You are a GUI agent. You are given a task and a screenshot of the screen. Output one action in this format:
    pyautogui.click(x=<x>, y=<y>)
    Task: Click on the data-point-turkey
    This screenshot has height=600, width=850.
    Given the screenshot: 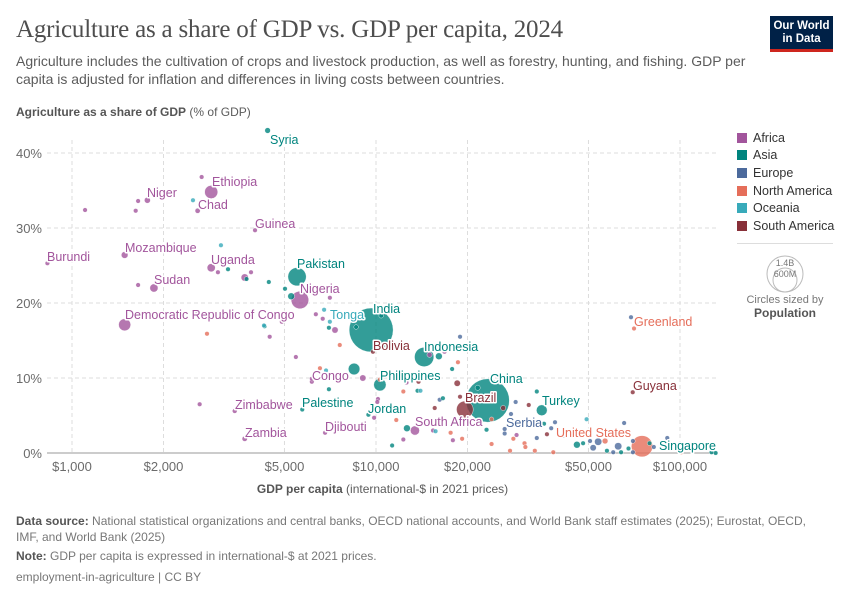 What is the action you would take?
    pyautogui.click(x=542, y=410)
    